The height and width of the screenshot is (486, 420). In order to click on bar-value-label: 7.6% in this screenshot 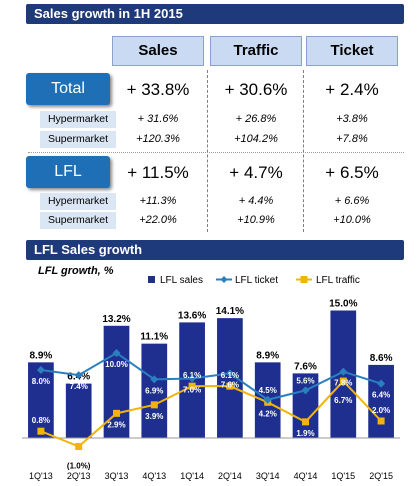, I will do `click(305, 366)`.